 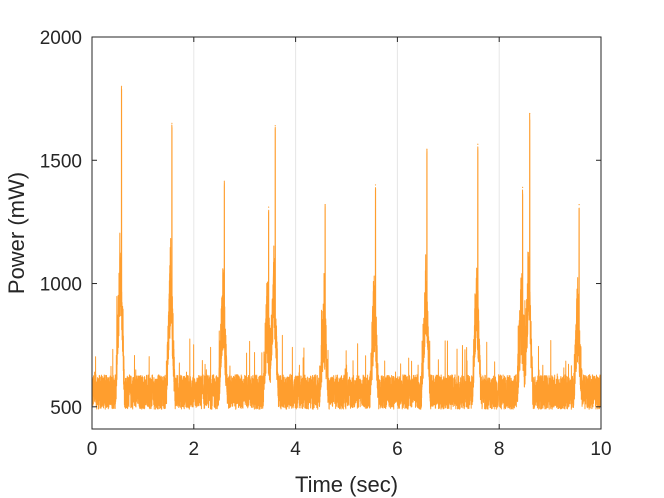 What do you see at coordinates (194, 449) in the screenshot?
I see `x-tick-label: 2` at bounding box center [194, 449].